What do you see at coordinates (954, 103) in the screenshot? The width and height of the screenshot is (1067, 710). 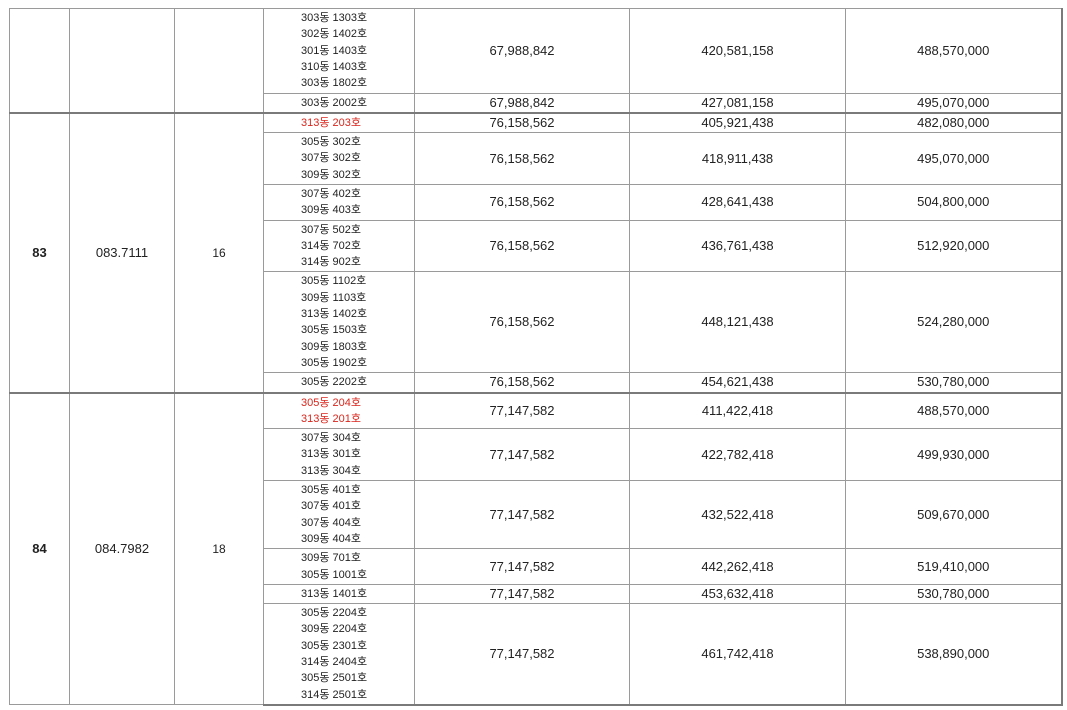 I see `amount-col-3: 495,070,000` at bounding box center [954, 103].